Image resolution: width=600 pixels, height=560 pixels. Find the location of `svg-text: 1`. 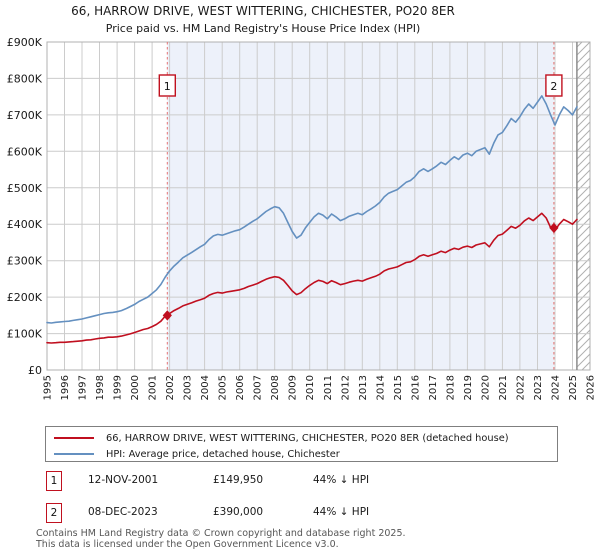

svg-text: 1 is located at coordinates (167, 86).